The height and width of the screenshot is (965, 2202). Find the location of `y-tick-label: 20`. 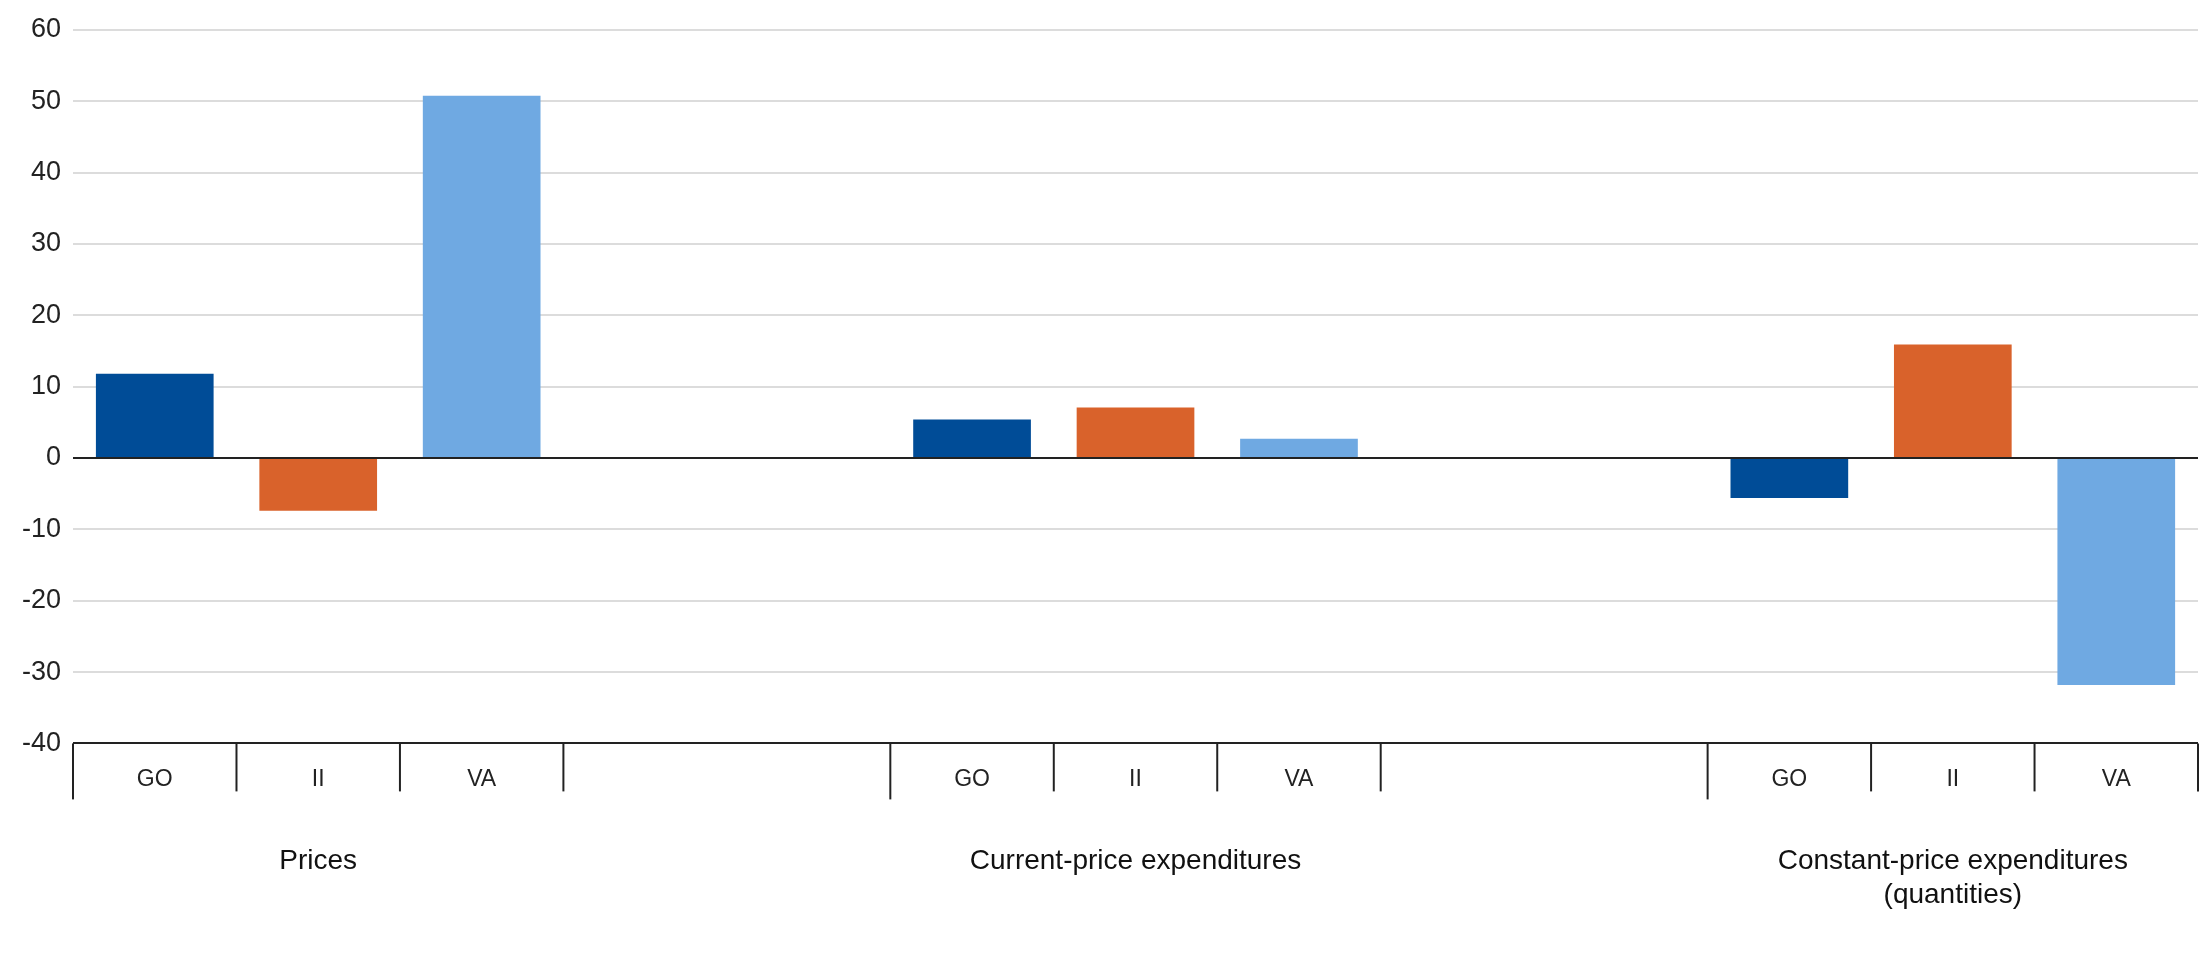

y-tick-label: 20 is located at coordinates (46, 313).